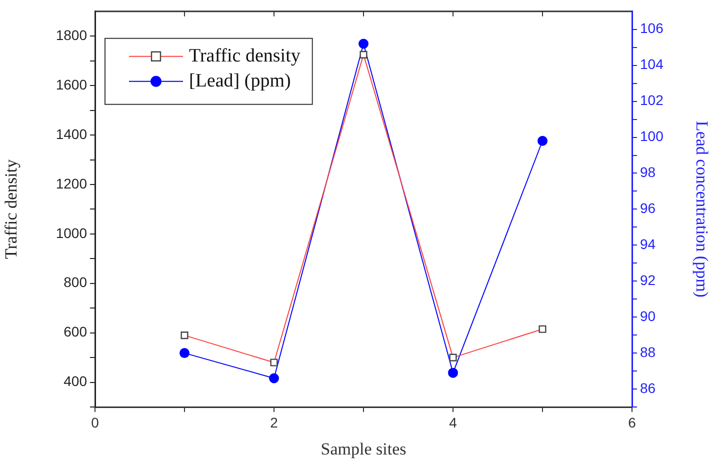 The image size is (713, 462). Describe the element at coordinates (648, 280) in the screenshot. I see `y2-tick-label: 92` at that location.